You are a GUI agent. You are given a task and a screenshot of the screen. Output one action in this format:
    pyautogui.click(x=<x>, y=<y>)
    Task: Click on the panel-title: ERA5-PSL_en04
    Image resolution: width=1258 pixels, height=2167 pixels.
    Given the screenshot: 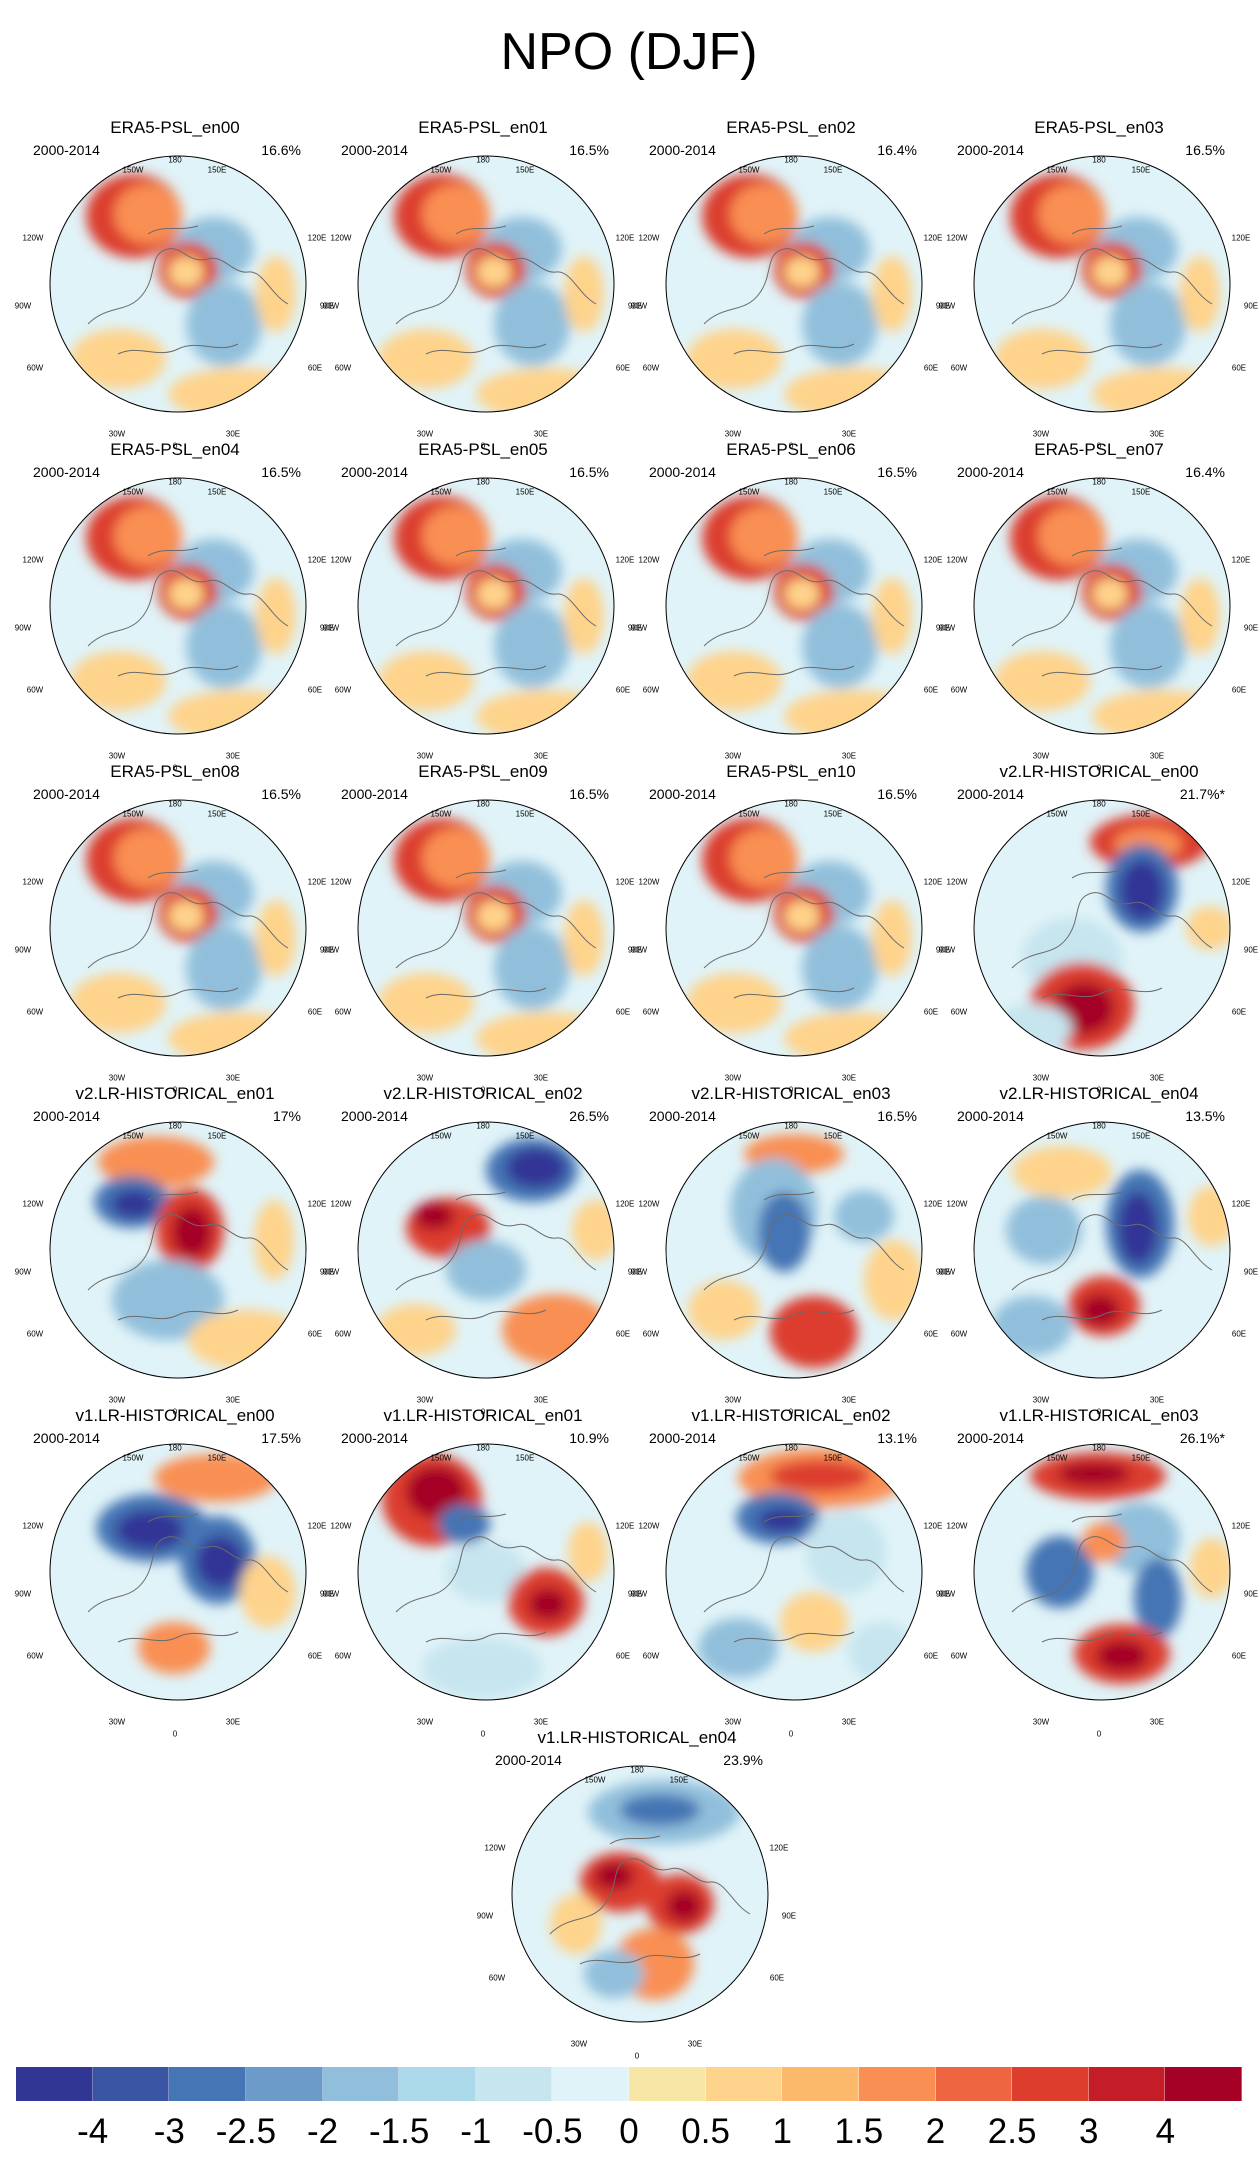 What is the action you would take?
    pyautogui.click(x=175, y=449)
    